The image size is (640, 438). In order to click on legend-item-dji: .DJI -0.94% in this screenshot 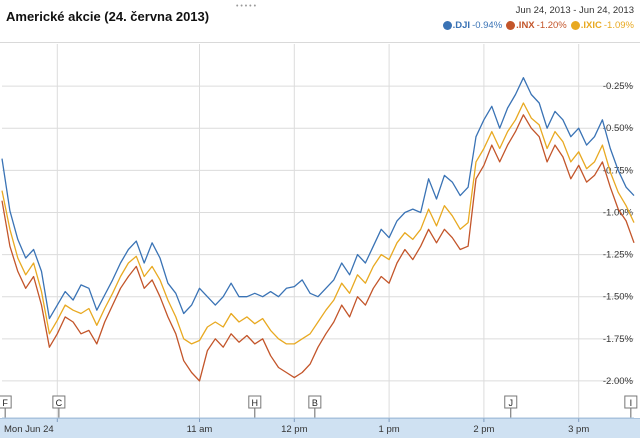, I will do `click(472, 25)`.